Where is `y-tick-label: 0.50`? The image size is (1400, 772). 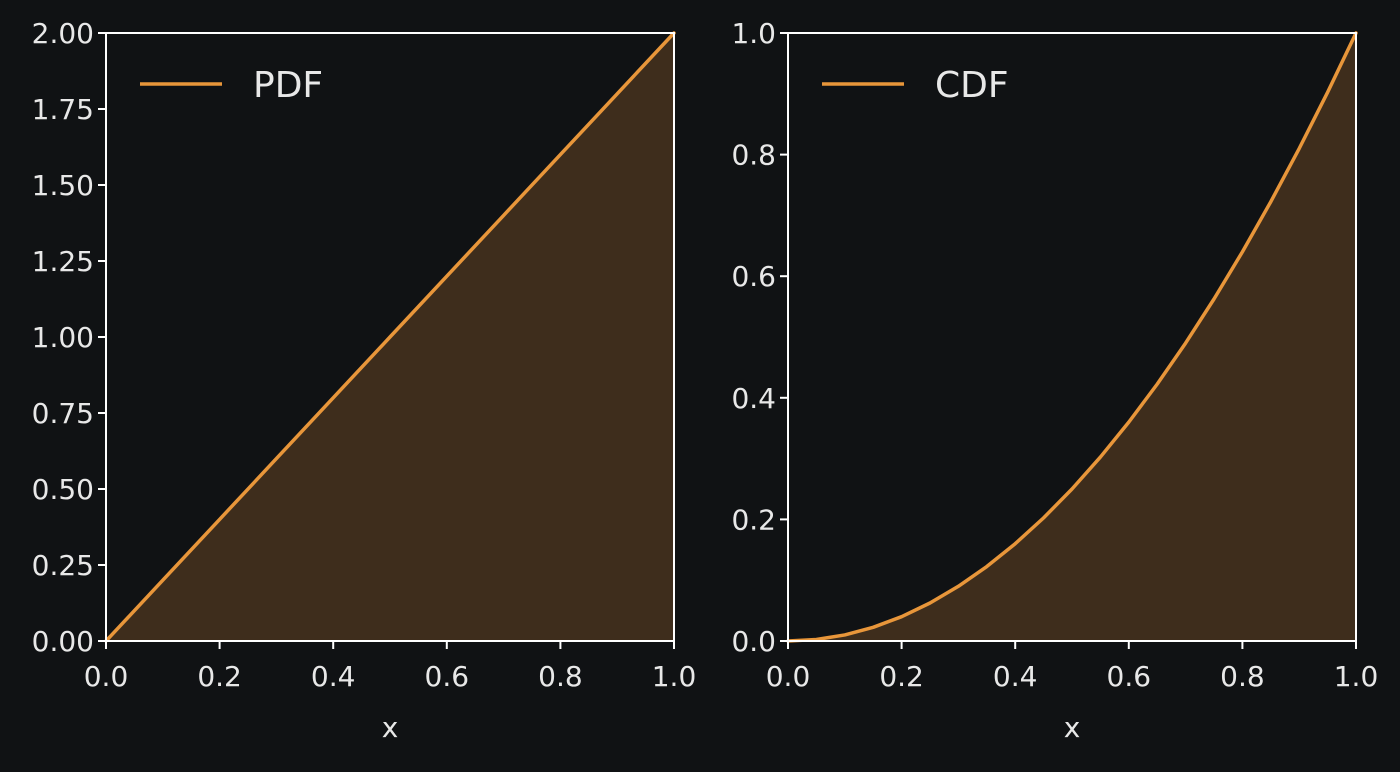 y-tick-label: 0.50 is located at coordinates (63, 489).